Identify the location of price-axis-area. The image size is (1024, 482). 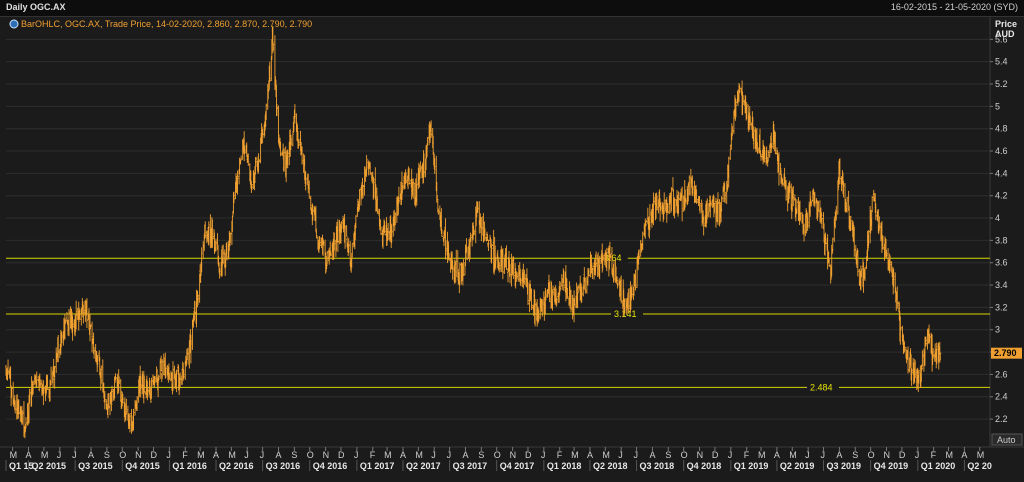
(1007, 232).